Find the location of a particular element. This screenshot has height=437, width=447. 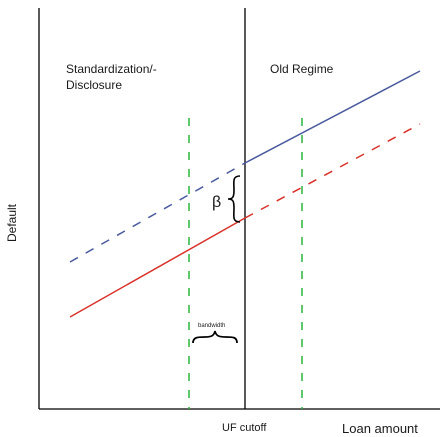

old-regime-dashed-segment is located at coordinates (157, 212).